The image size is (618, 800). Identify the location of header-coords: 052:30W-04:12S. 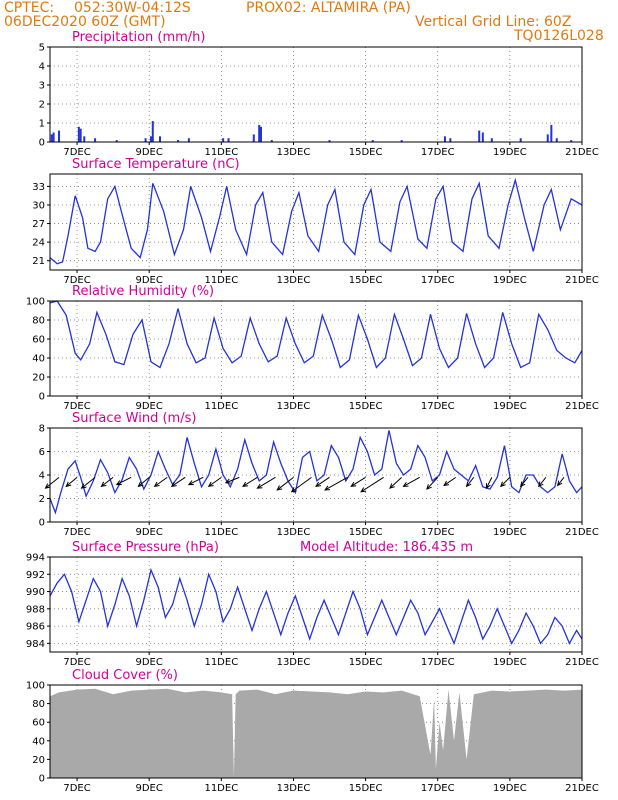
(132, 8).